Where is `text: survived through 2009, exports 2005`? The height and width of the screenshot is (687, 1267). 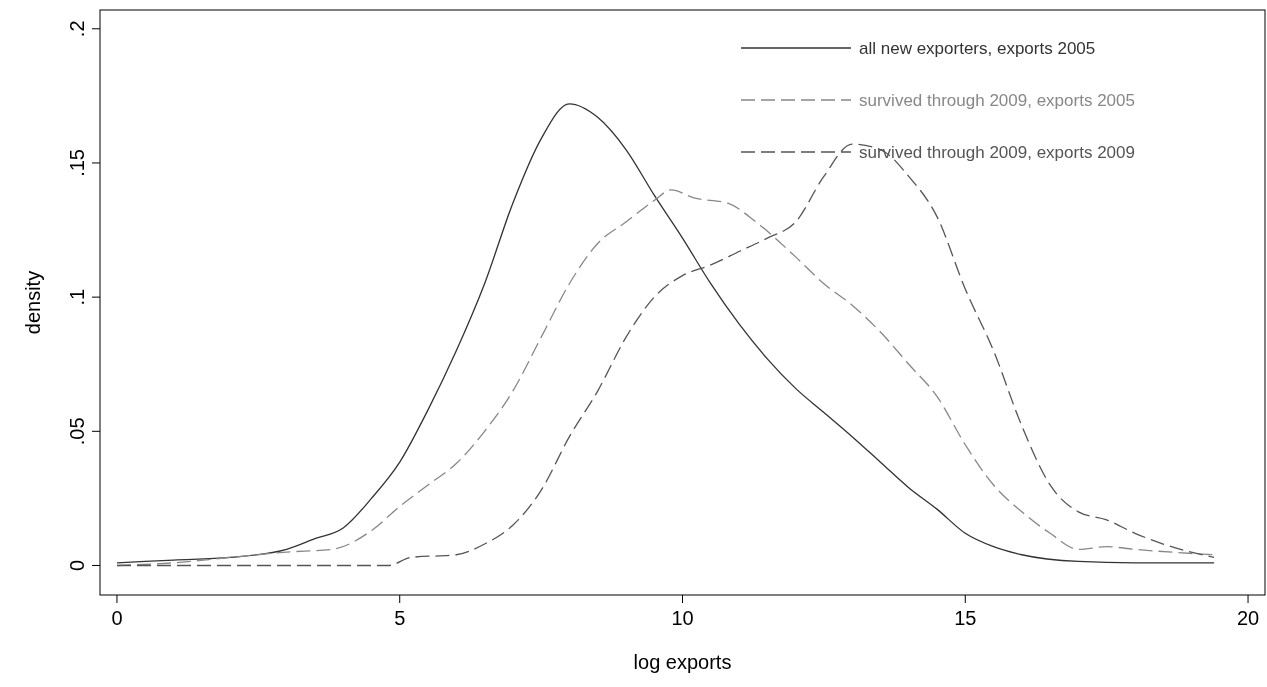 text: survived through 2009, exports 2005 is located at coordinates (997, 100).